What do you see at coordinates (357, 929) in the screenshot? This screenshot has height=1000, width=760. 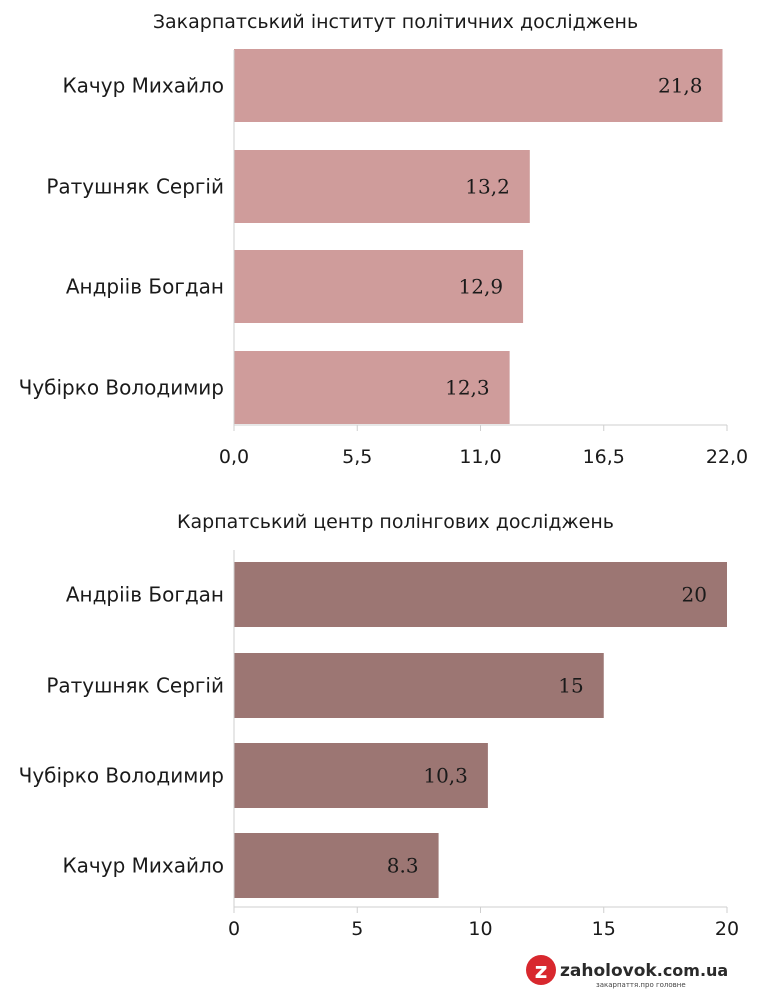 I see `x-tick-label: 5` at bounding box center [357, 929].